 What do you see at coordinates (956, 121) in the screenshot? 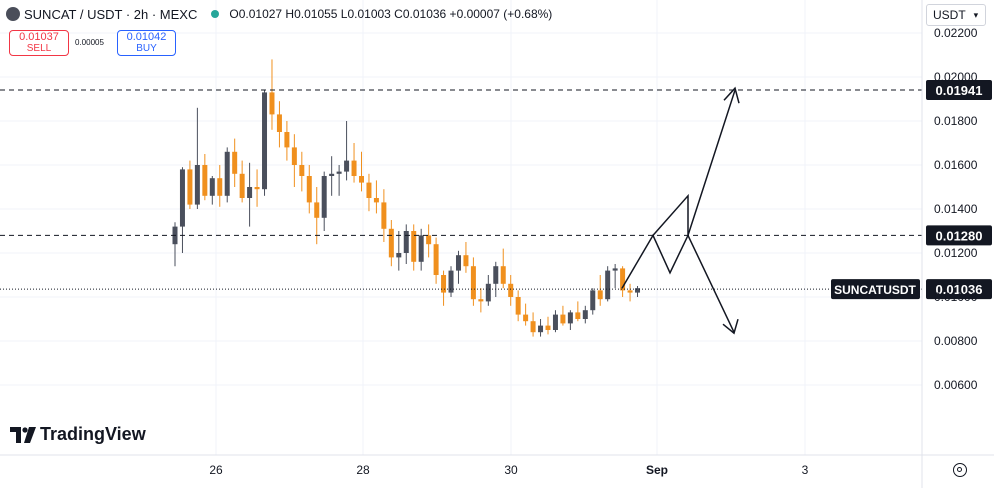
I see `price-tick-label: 0.01800` at bounding box center [956, 121].